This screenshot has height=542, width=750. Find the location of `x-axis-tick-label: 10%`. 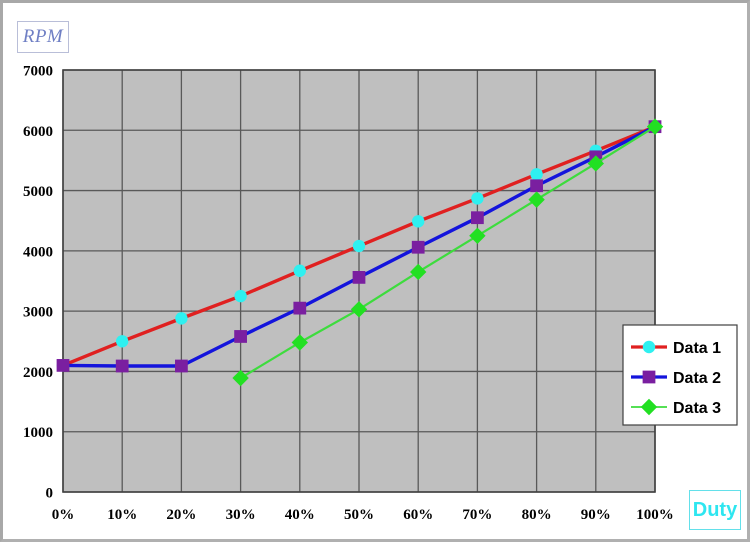

x-axis-tick-label: 10% is located at coordinates (122, 515).